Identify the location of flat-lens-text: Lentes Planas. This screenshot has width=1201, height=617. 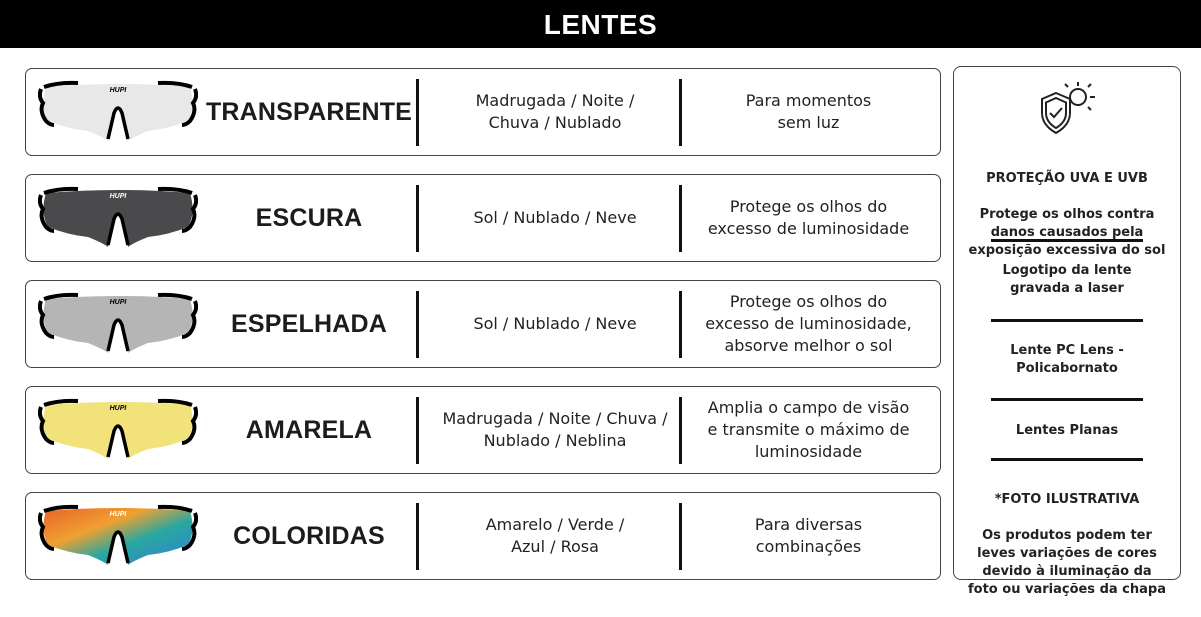
(1067, 430).